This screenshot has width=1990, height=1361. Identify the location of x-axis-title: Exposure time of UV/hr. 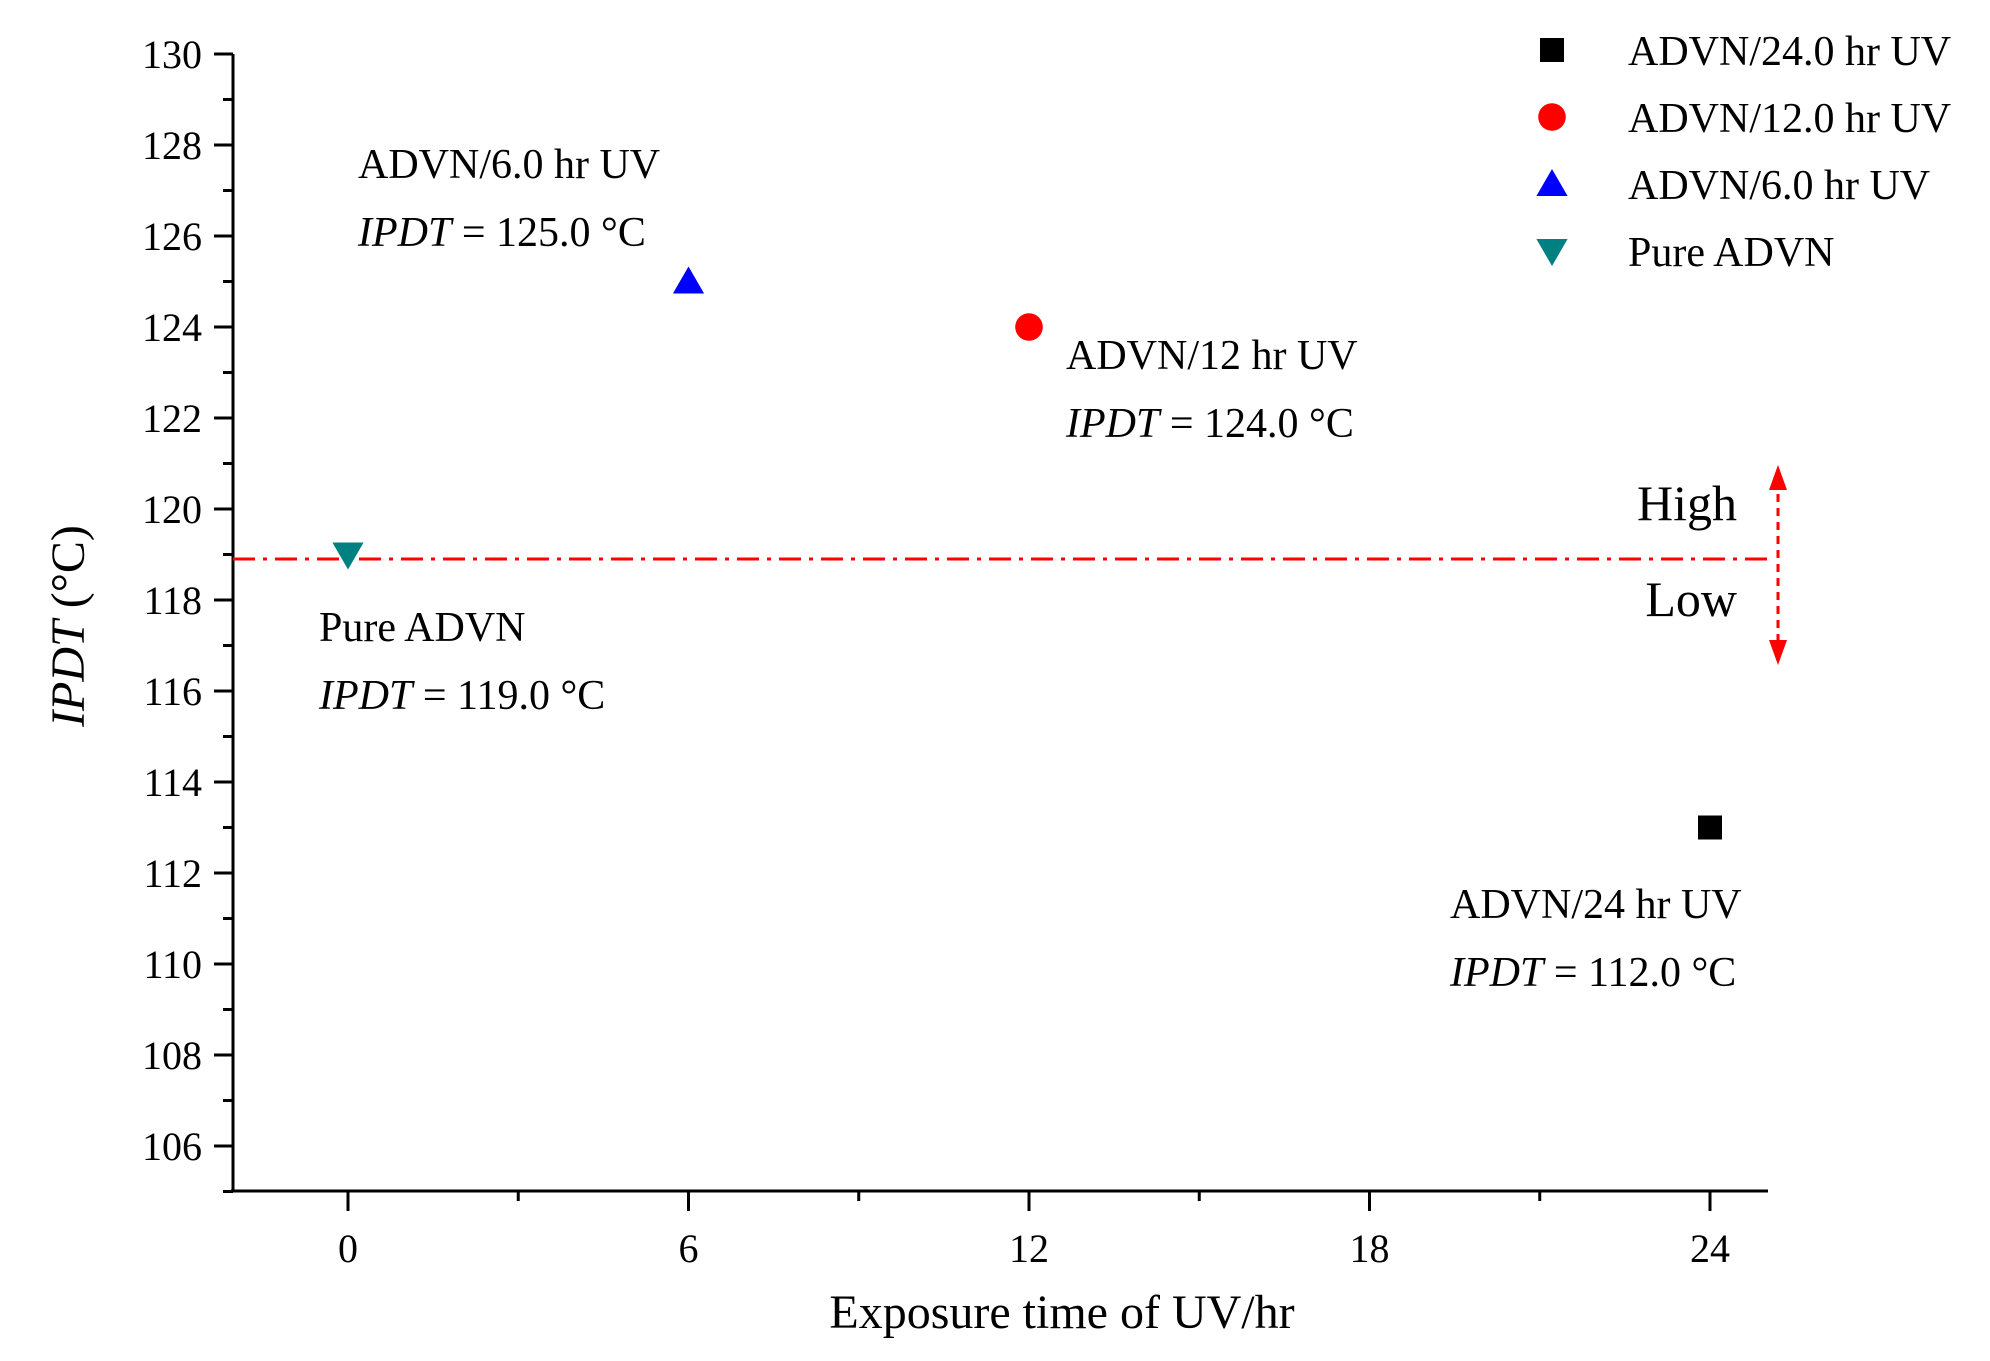
(1061, 1312).